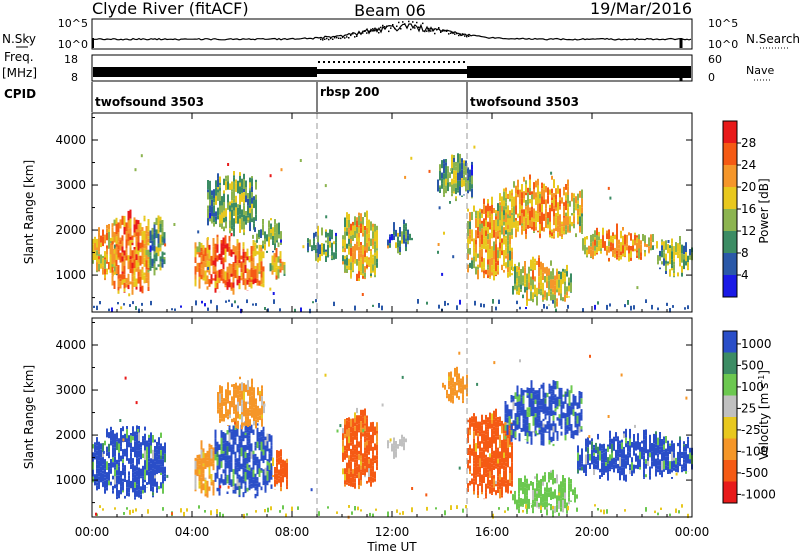 The width and height of the screenshot is (800, 554). Describe the element at coordinates (29, 212) in the screenshot. I see `power-y-title: Slant Range [km]` at that location.